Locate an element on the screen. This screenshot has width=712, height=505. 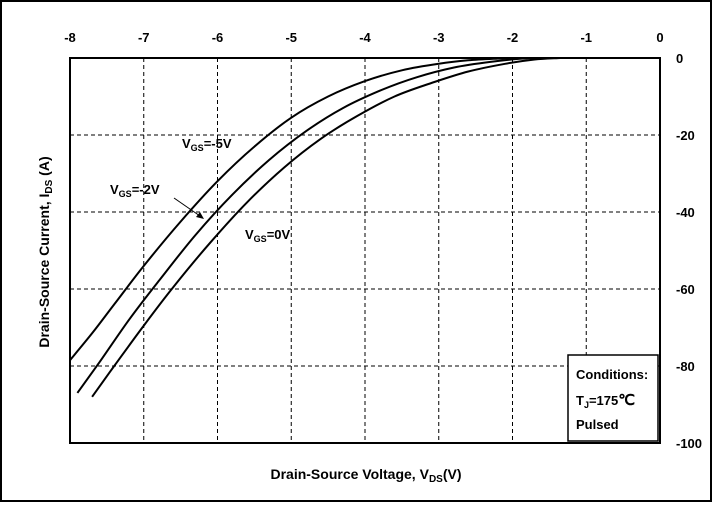
series-label-tail: =0V is located at coordinates (279, 234).